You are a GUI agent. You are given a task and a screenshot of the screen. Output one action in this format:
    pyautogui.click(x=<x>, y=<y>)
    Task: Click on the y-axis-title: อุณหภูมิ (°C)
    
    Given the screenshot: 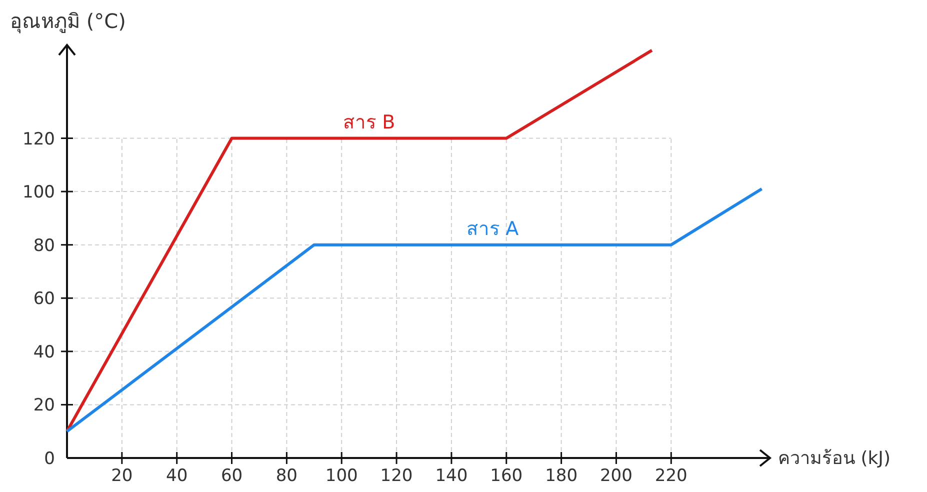 What is the action you would take?
    pyautogui.click(x=68, y=21)
    